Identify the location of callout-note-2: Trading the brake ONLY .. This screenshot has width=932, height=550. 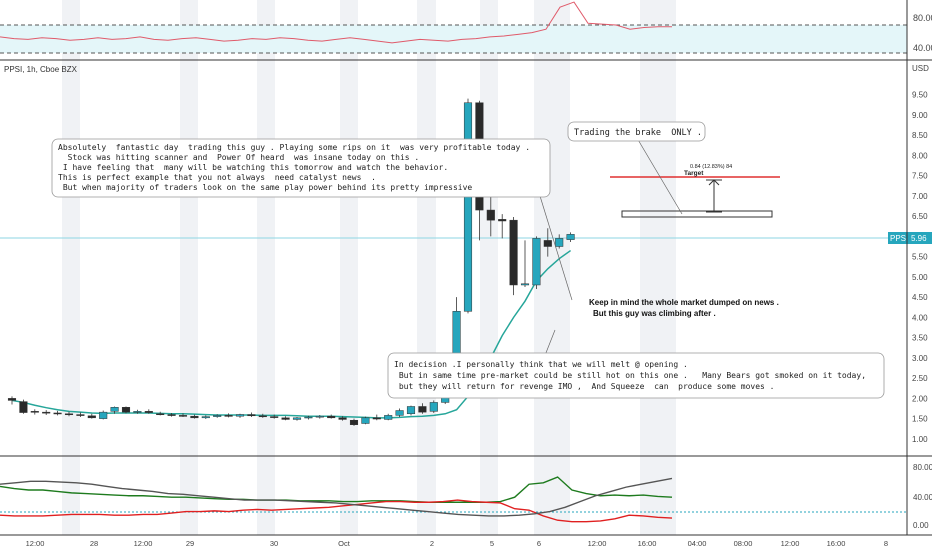
(636, 131).